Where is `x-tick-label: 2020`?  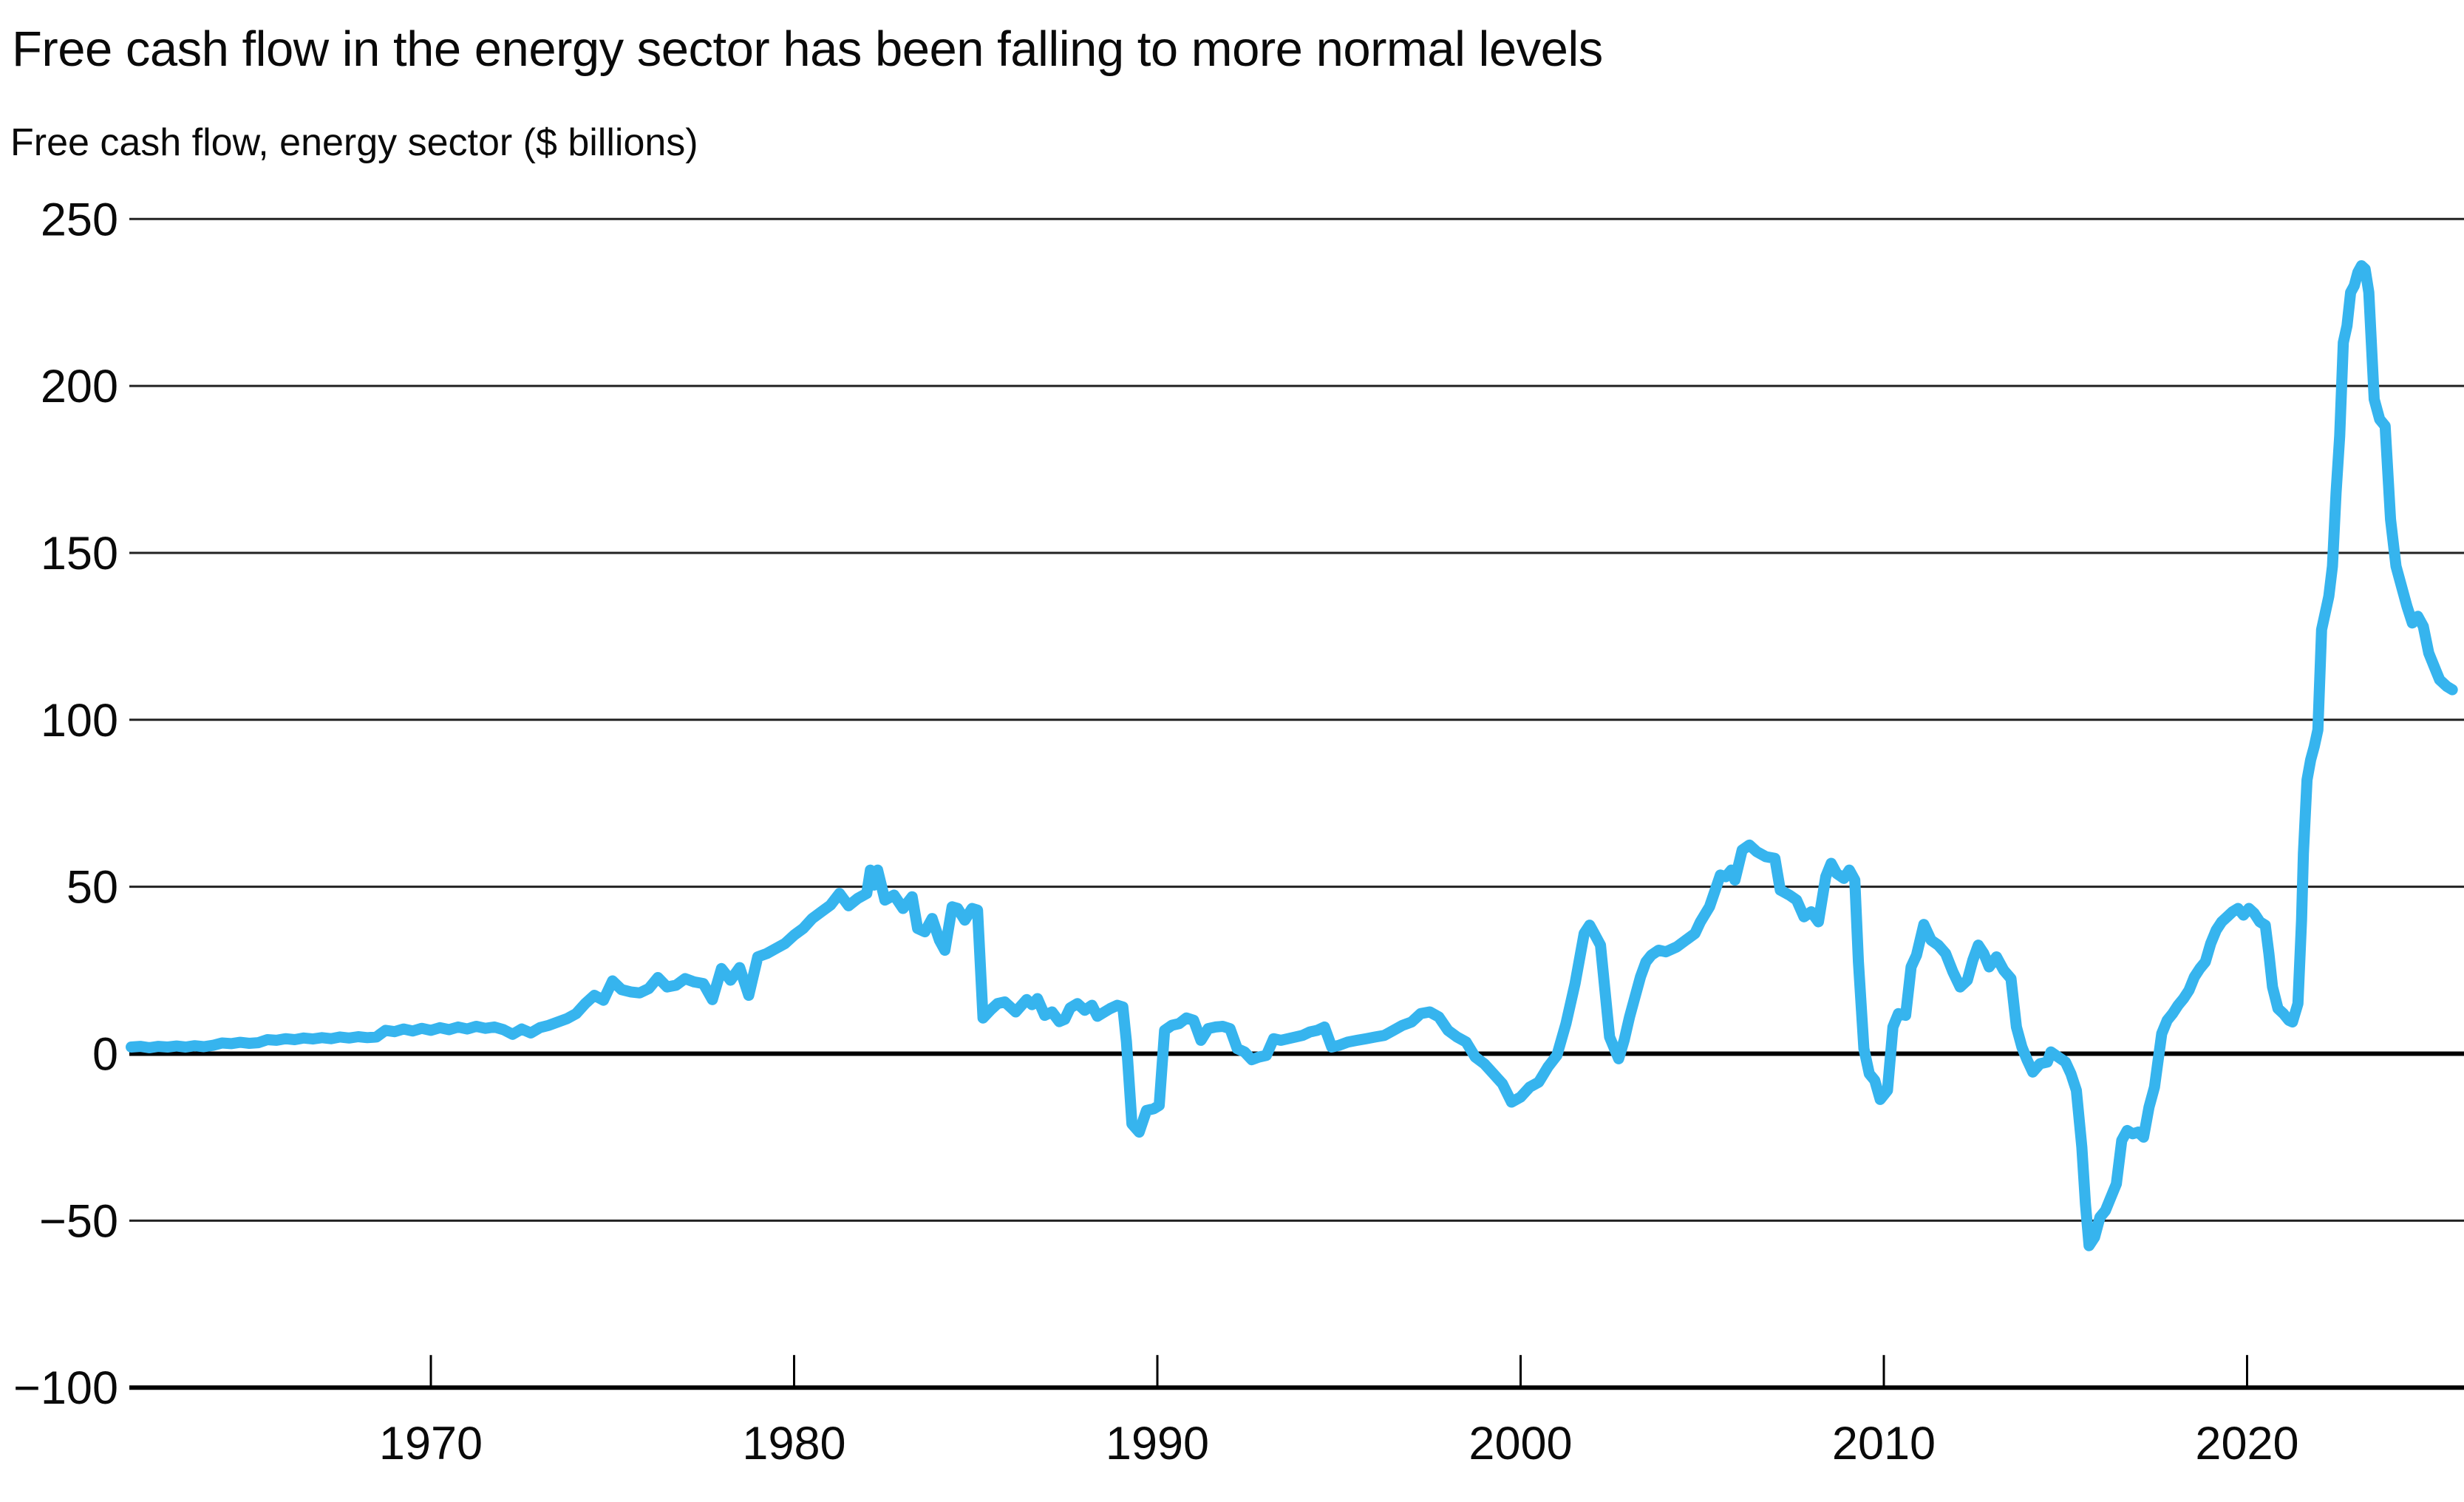
x-tick-label: 2020 is located at coordinates (2246, 1443).